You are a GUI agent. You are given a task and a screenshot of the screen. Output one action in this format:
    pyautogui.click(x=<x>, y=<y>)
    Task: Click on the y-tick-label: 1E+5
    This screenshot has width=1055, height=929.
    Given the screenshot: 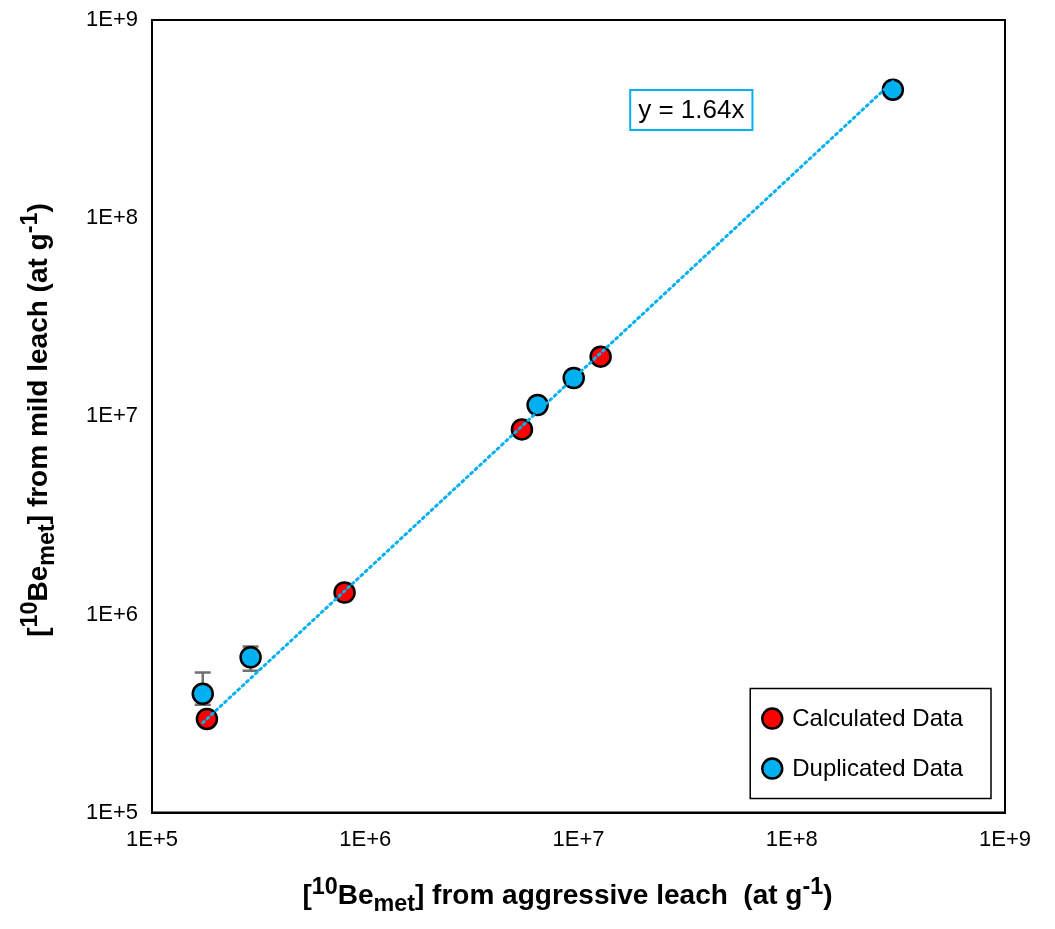 What is the action you would take?
    pyautogui.click(x=111, y=811)
    